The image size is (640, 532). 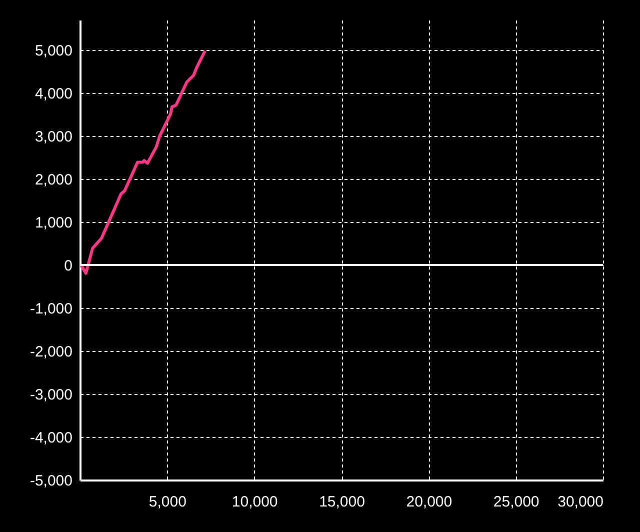 I want to click on line-series, so click(x=143, y=162).